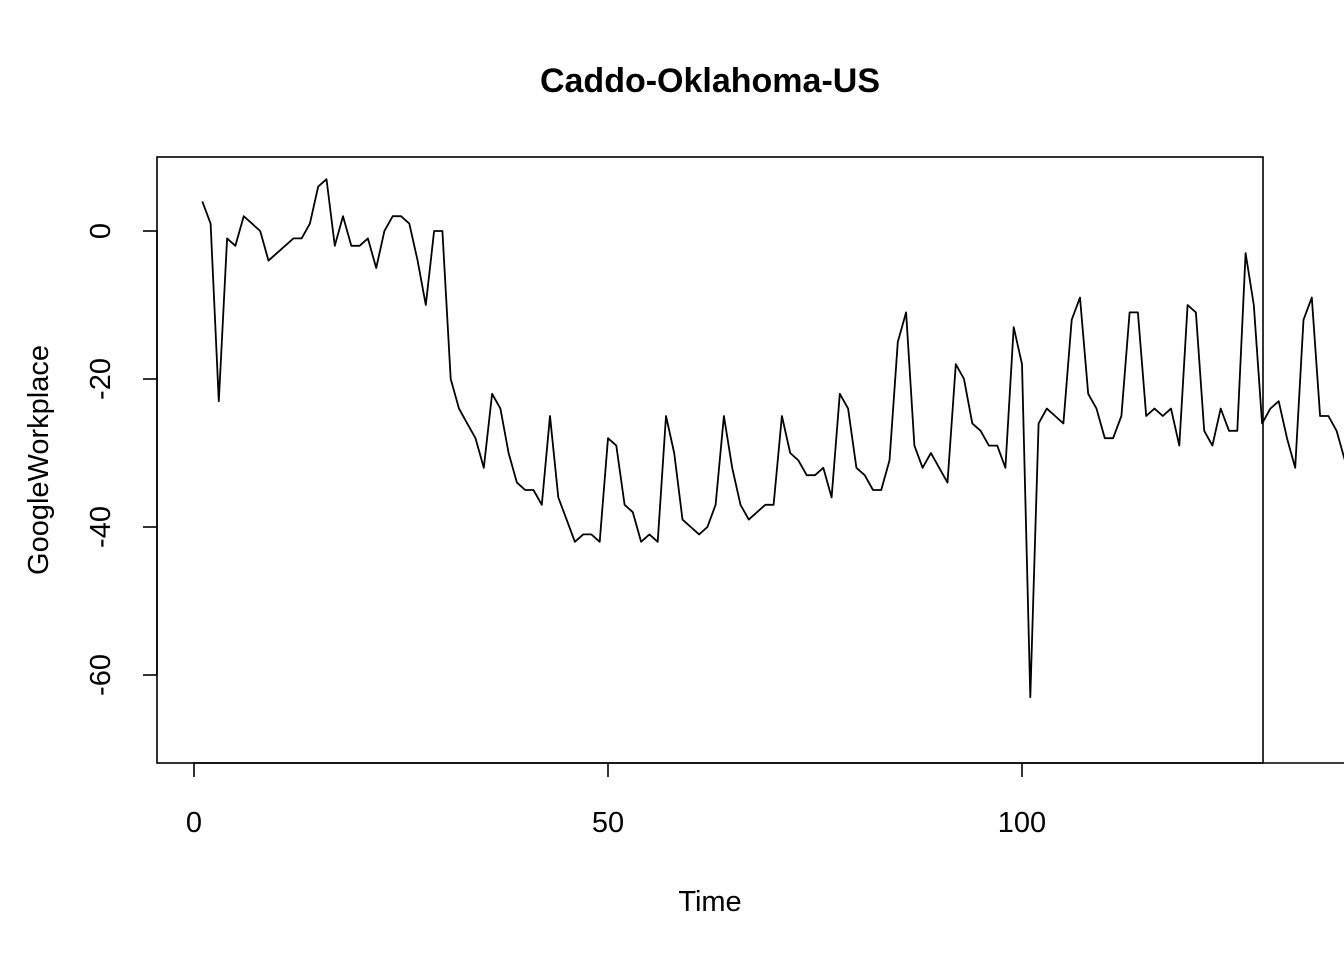 This screenshot has width=1344, height=960. Describe the element at coordinates (710, 81) in the screenshot. I see `chart-title: Caddo-Oklahoma-US` at that location.